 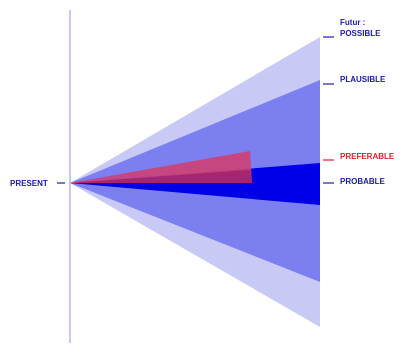 I want to click on preferable-label: PREFERABLE, so click(x=367, y=156).